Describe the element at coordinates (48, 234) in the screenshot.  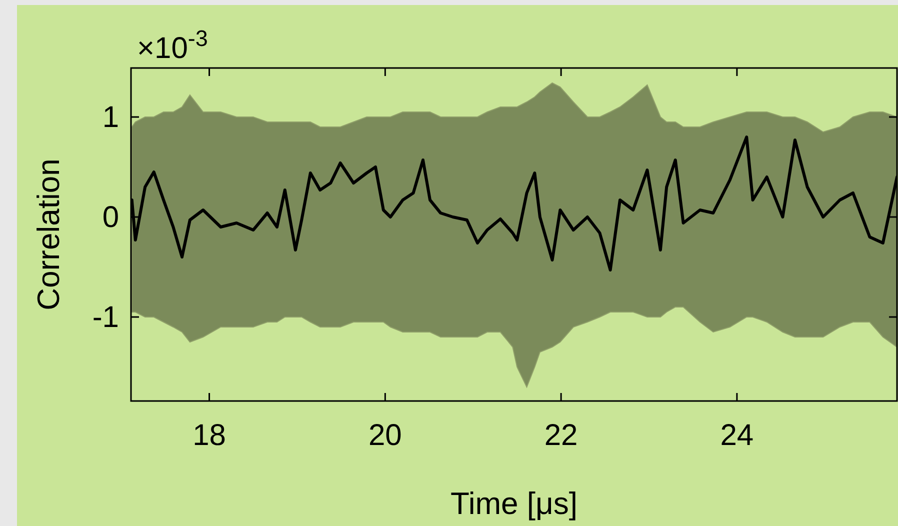
I see `y-axis-title: Correlation` at that location.